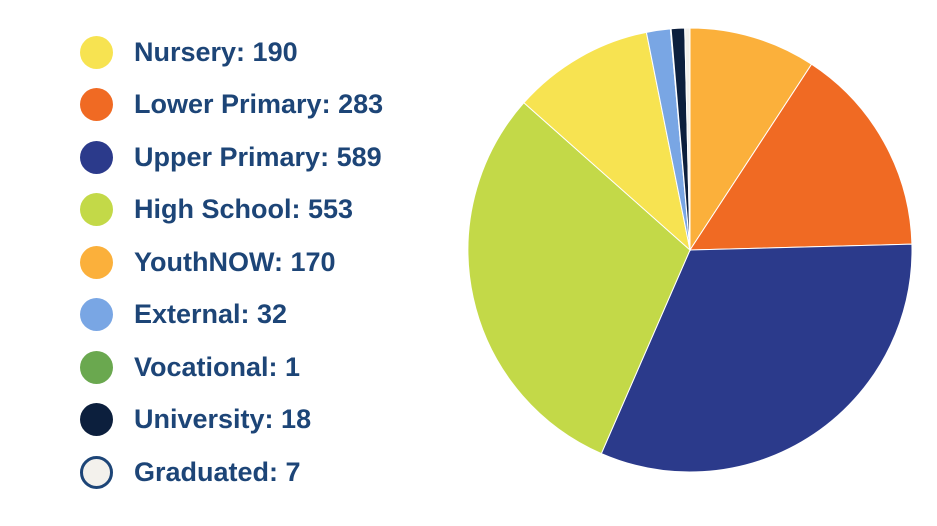  I want to click on legend-item-graduated: Graduated: 7, so click(231, 472).